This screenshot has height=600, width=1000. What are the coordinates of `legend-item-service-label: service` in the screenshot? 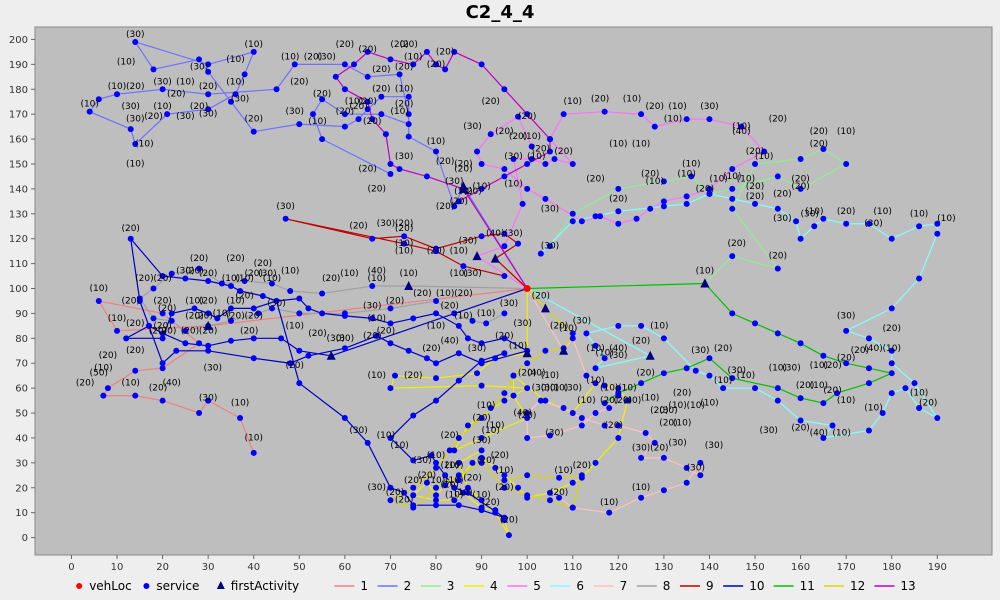 It's located at (177, 586).